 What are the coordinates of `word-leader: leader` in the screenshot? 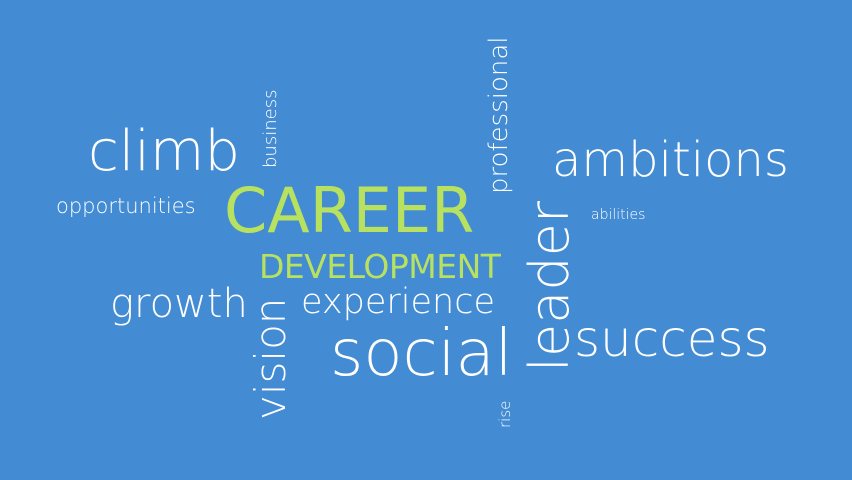 It's located at (549, 286).